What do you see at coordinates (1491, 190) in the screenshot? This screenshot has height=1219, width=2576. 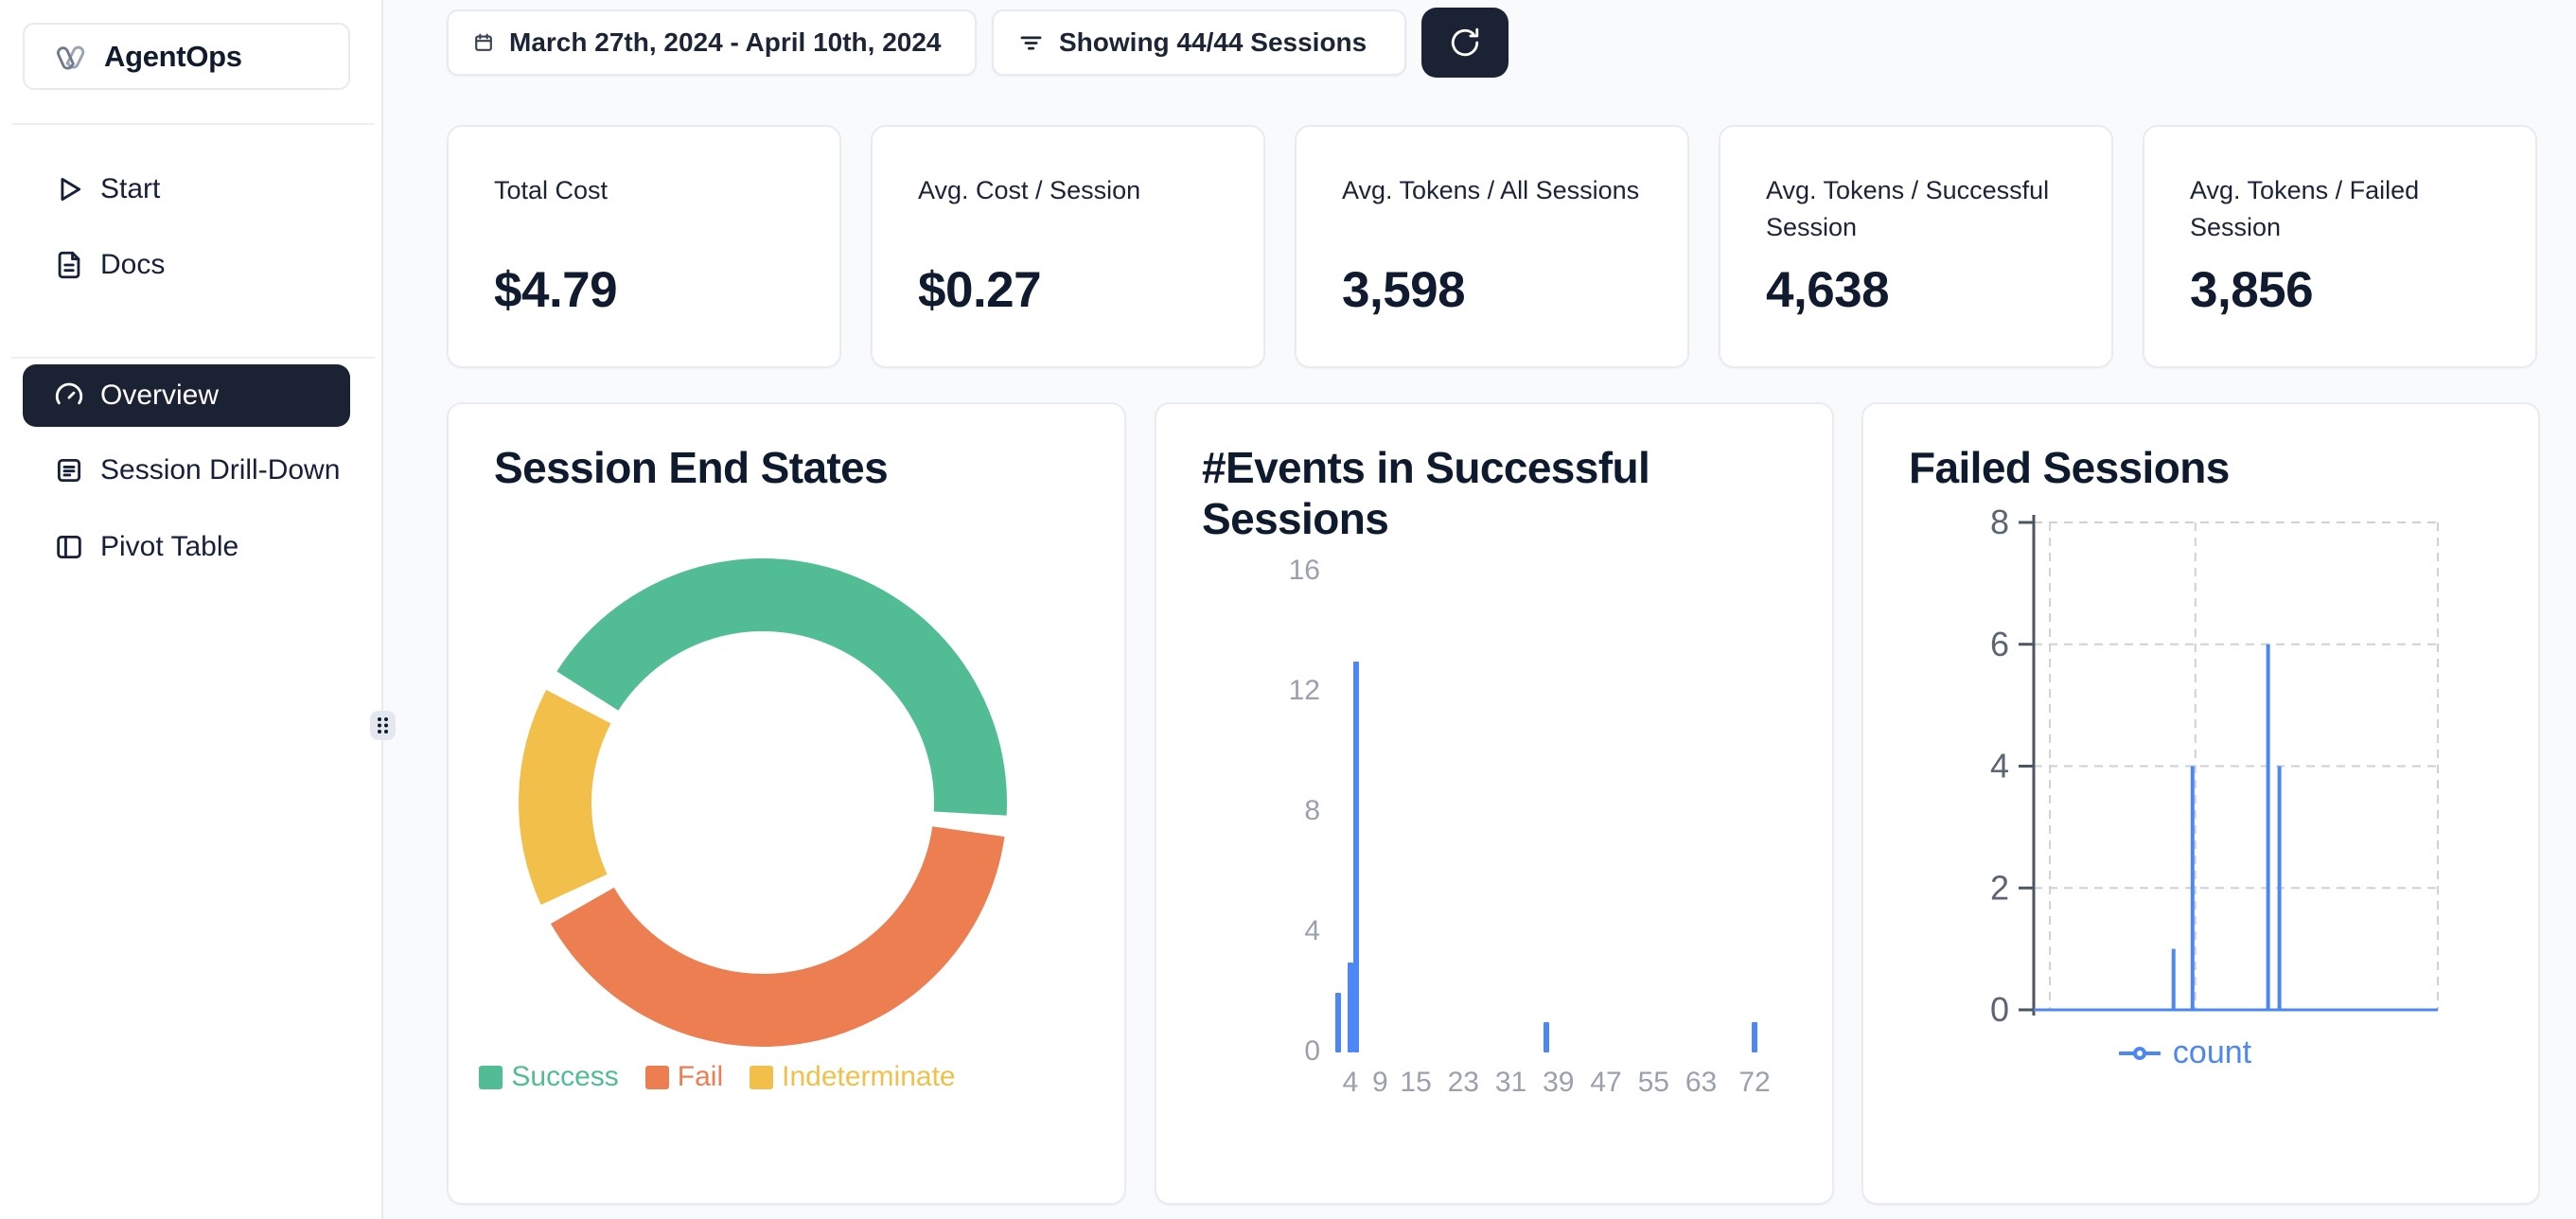 I see `stat-label: Avg. Tokens / All Sessions` at bounding box center [1491, 190].